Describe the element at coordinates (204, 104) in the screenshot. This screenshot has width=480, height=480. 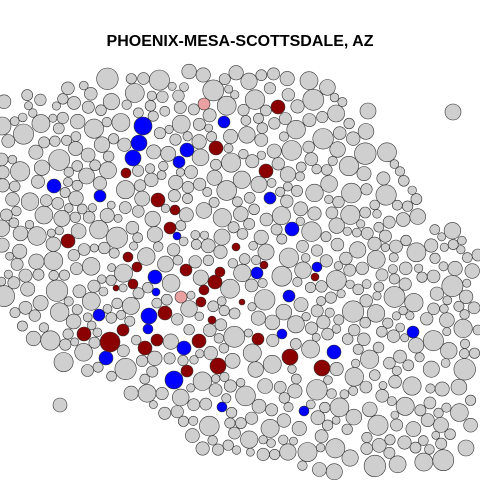
I see `pink-bubble` at that location.